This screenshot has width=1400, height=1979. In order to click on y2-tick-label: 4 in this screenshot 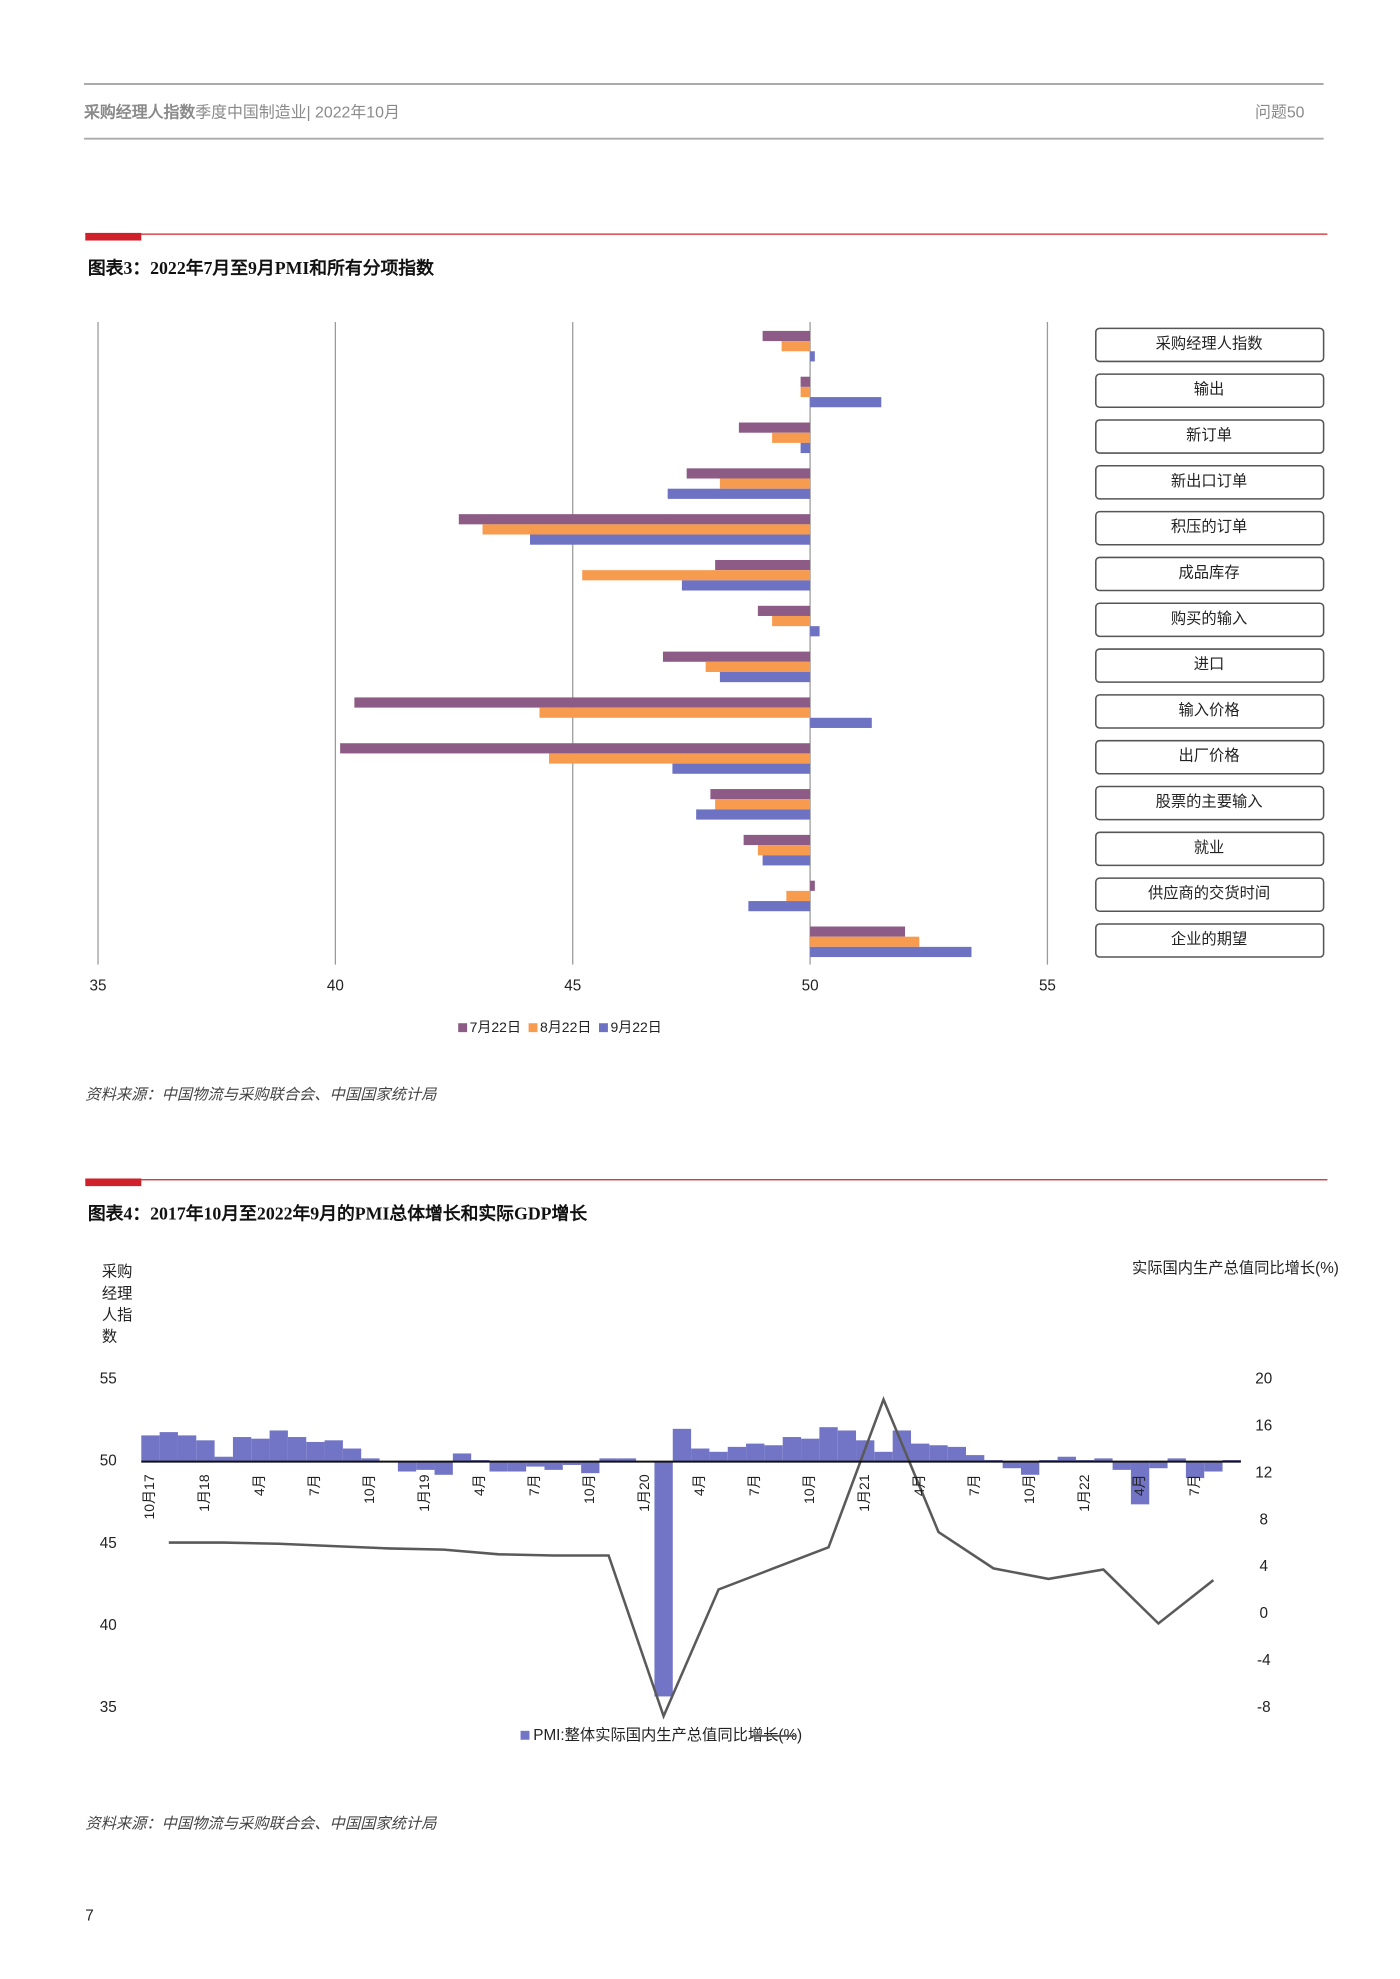, I will do `click(1264, 1566)`.